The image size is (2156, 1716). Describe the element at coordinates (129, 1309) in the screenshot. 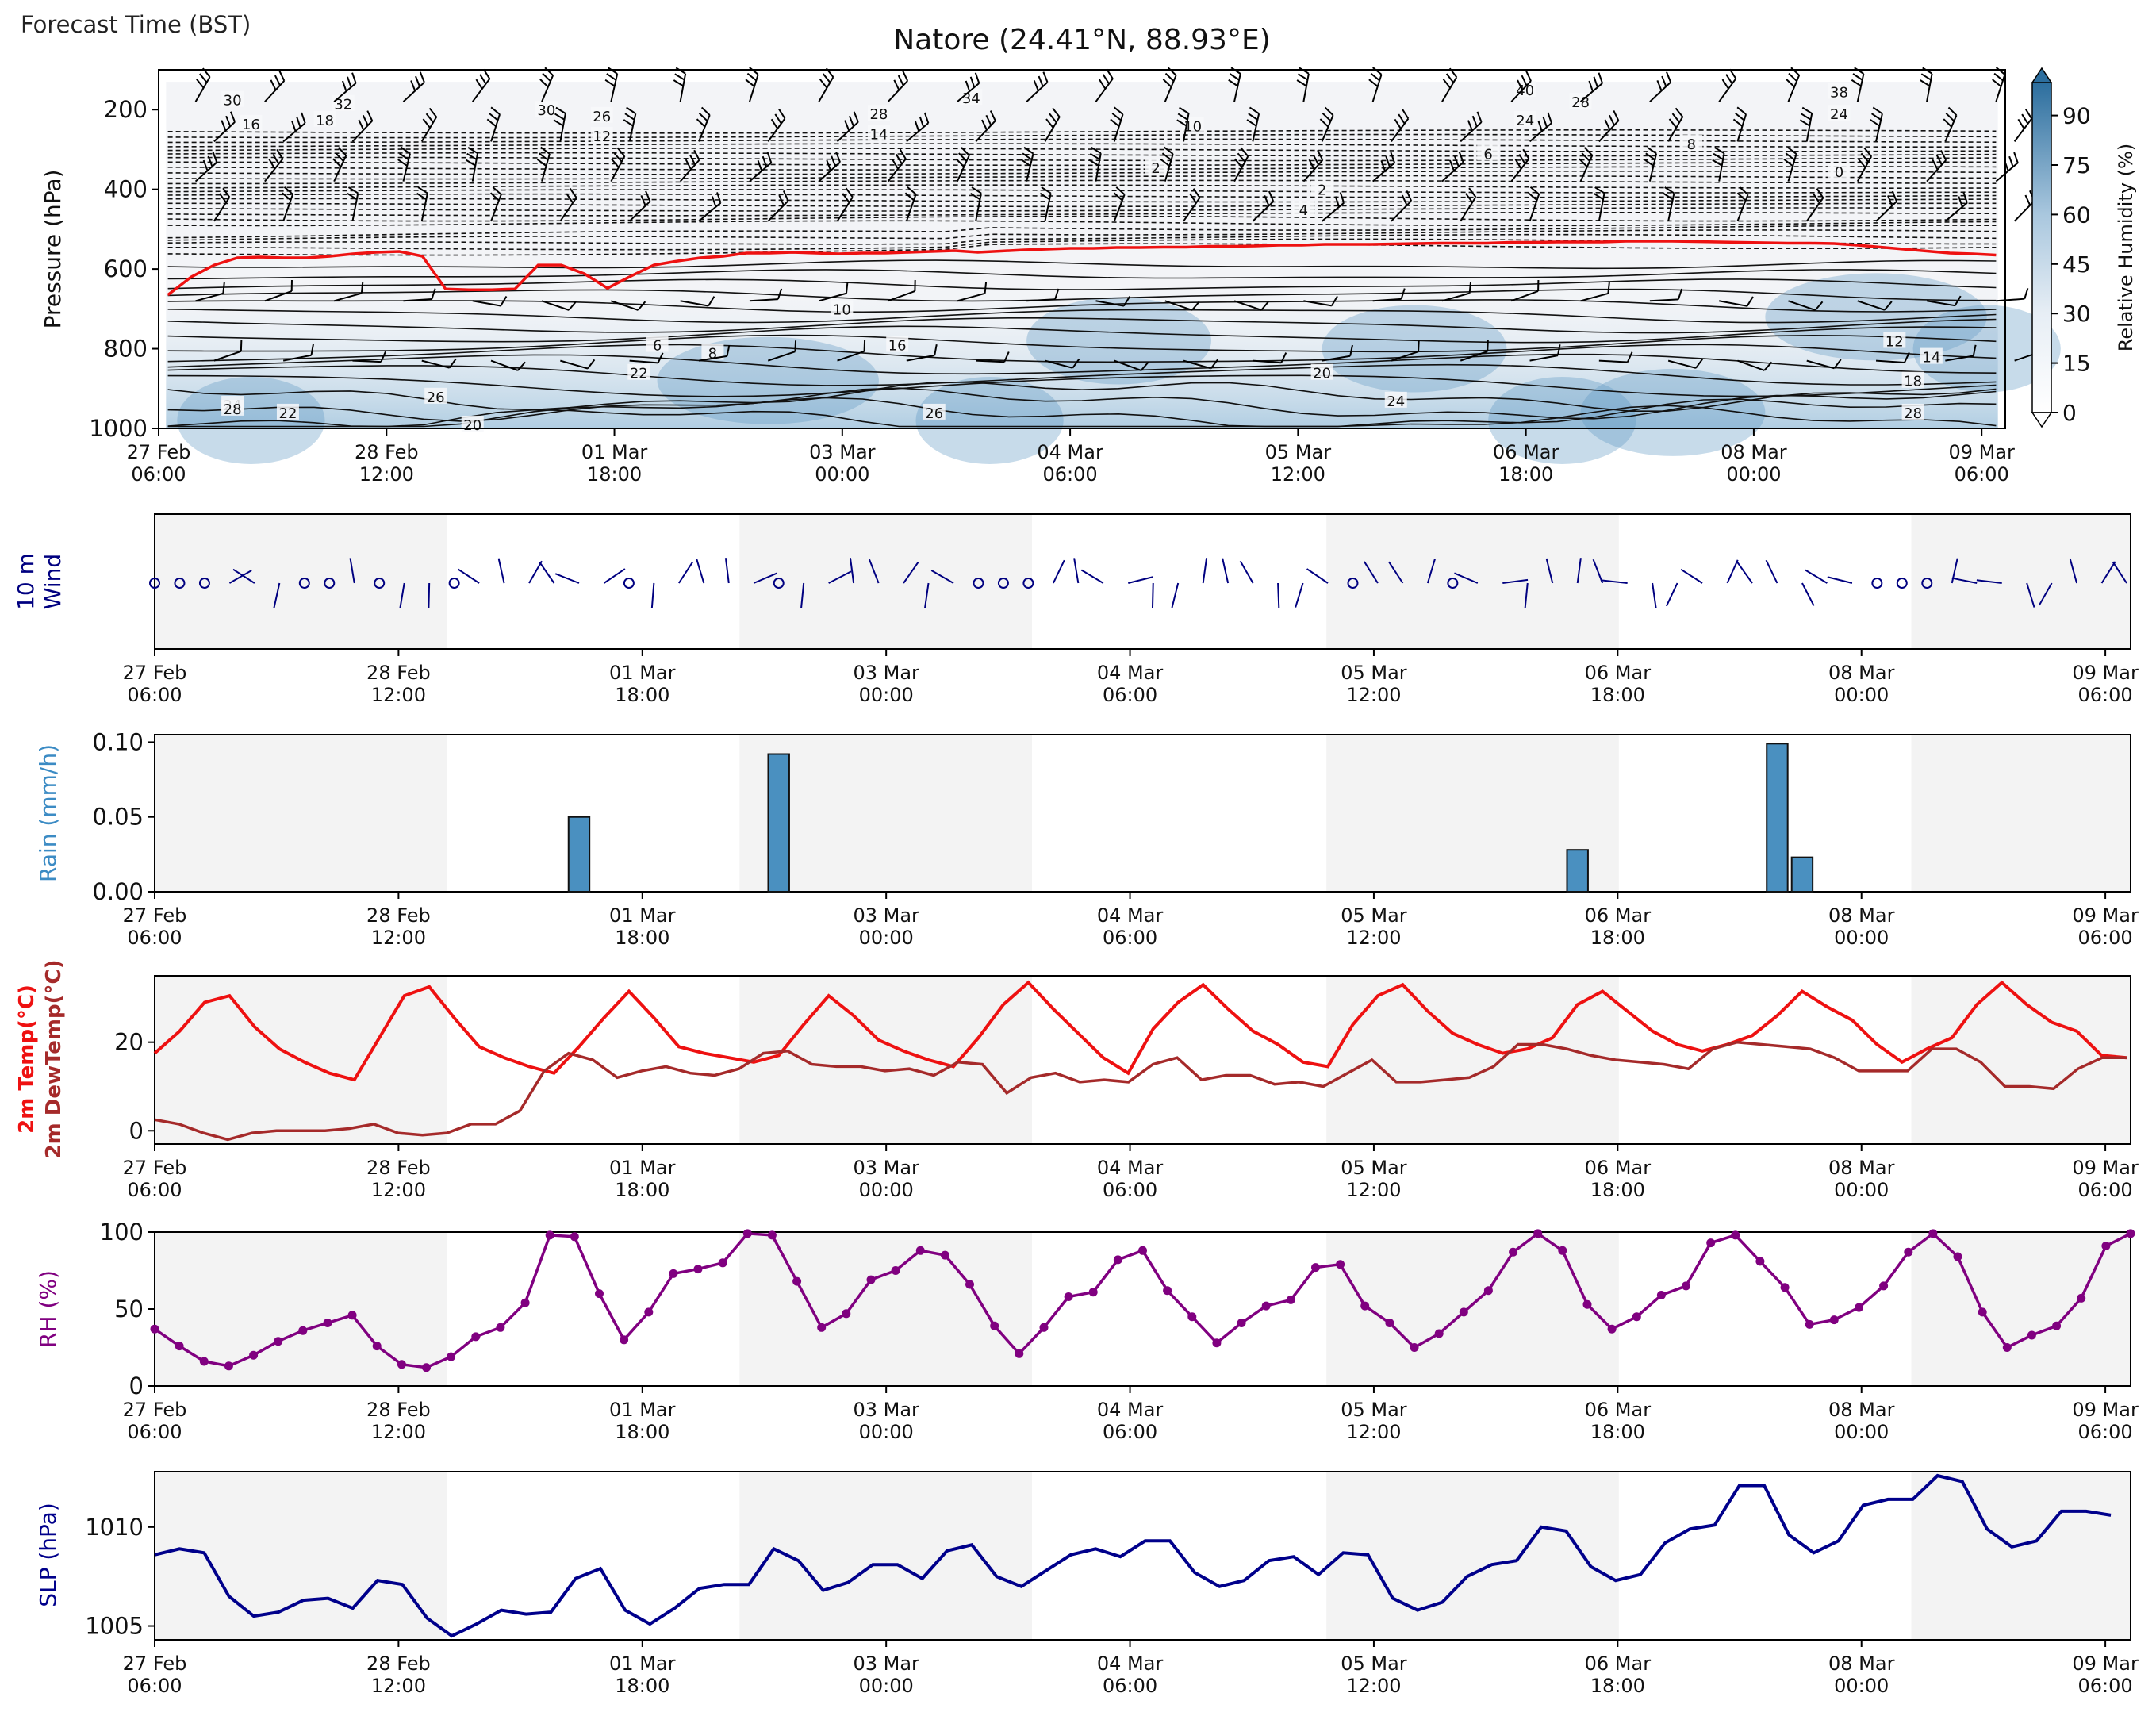

I see `y-tick-label: 50` at that location.